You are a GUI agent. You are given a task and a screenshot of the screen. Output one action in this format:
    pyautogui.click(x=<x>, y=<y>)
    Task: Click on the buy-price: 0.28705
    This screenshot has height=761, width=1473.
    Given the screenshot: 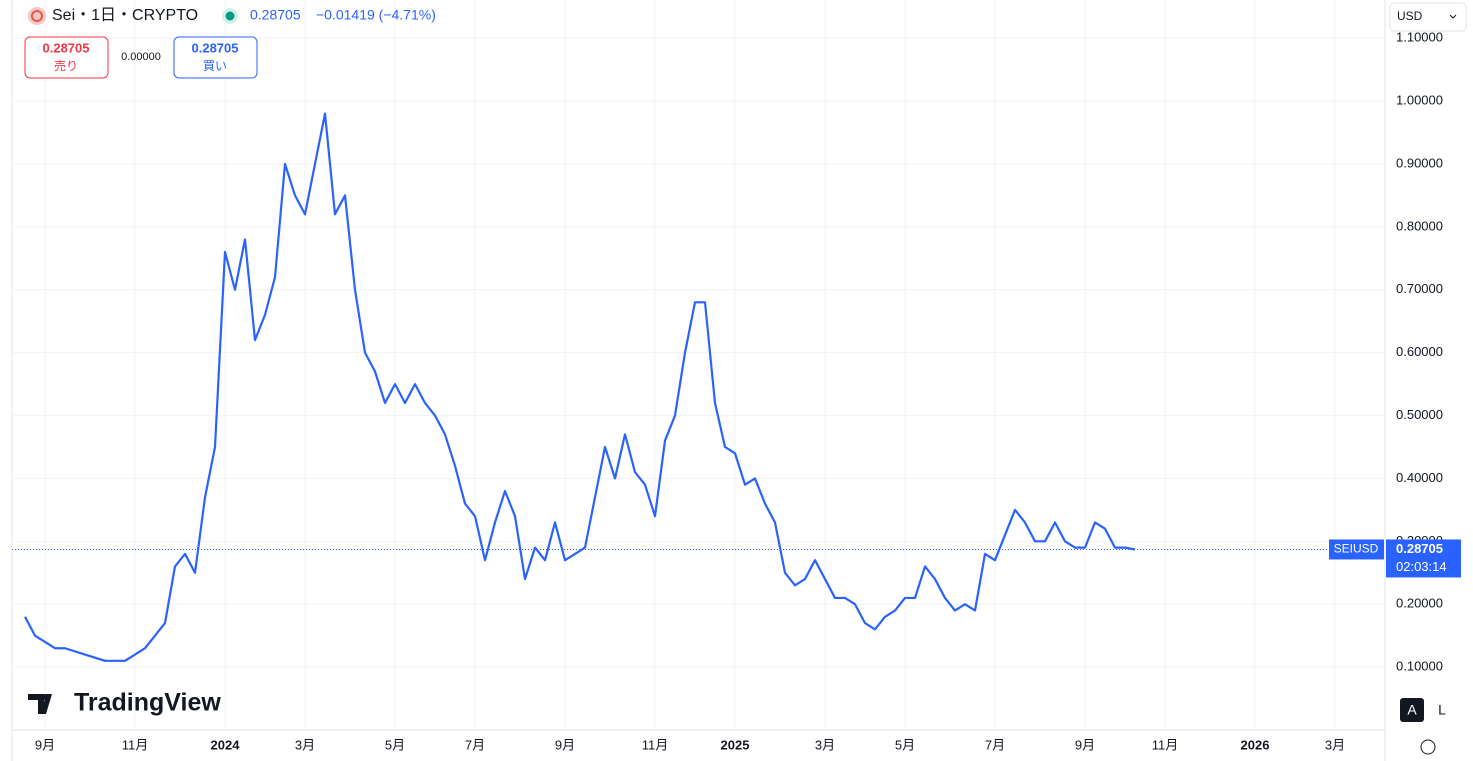 What is the action you would take?
    pyautogui.click(x=215, y=47)
    